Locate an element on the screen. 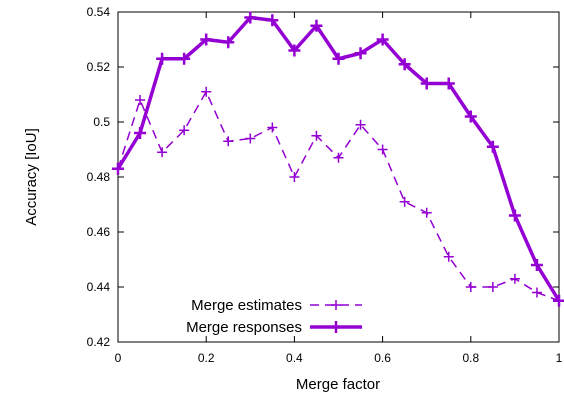 This screenshot has width=564, height=402. y-axis-title: Accuracy [IoU] is located at coordinates (31, 177).